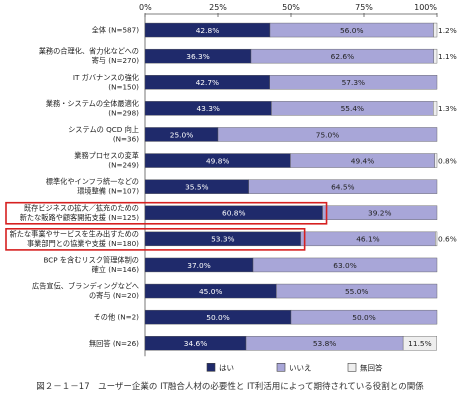 This screenshot has width=460, height=400. Describe the element at coordinates (123, 112) in the screenshot. I see `category-label: (N=298)` at that location.